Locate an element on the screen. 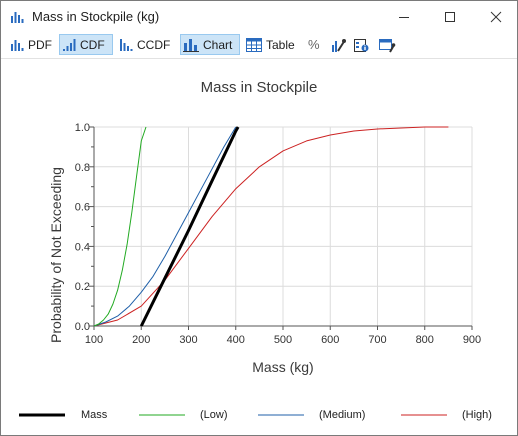  legend-item-high: (High) is located at coordinates (446, 415).